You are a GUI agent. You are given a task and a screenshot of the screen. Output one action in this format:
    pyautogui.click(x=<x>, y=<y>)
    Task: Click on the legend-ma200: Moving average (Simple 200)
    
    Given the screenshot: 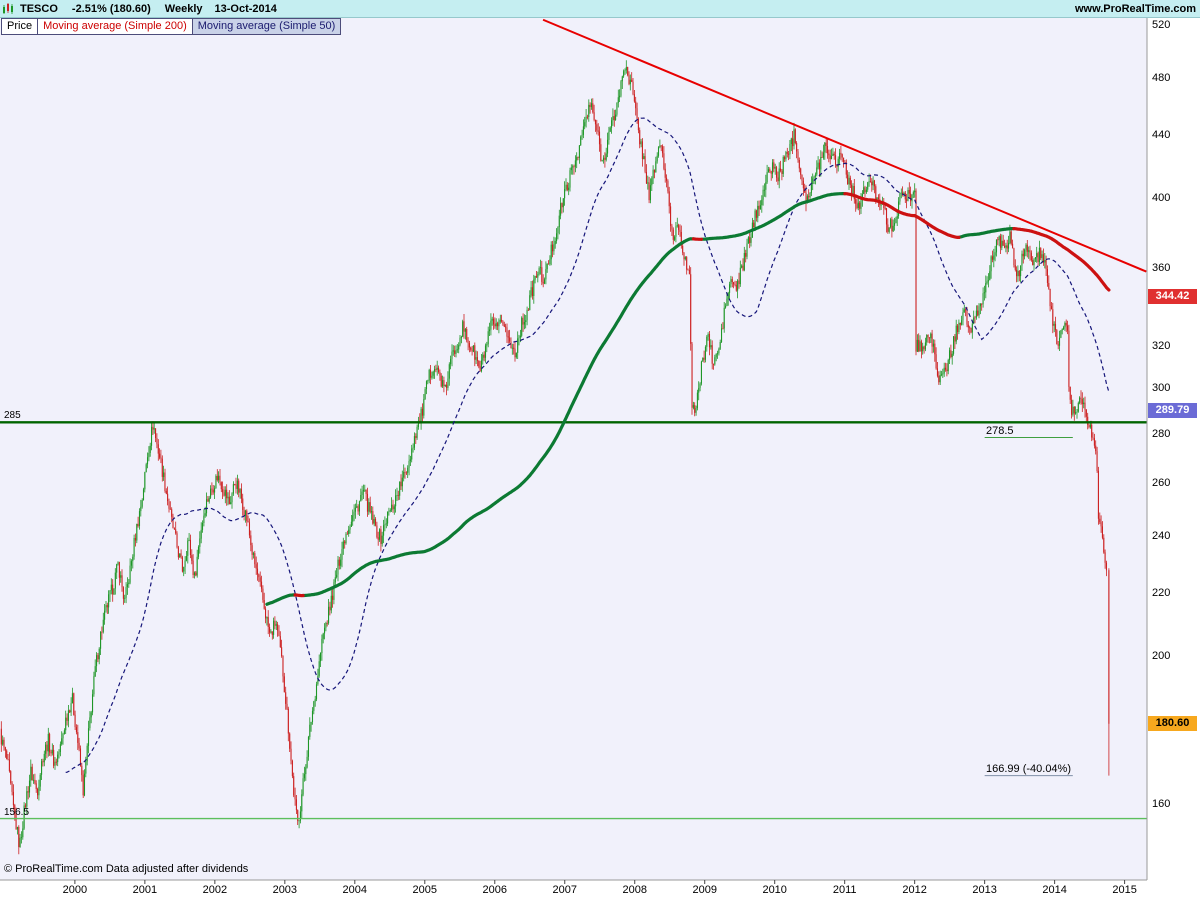 What is the action you would take?
    pyautogui.click(x=115, y=26)
    